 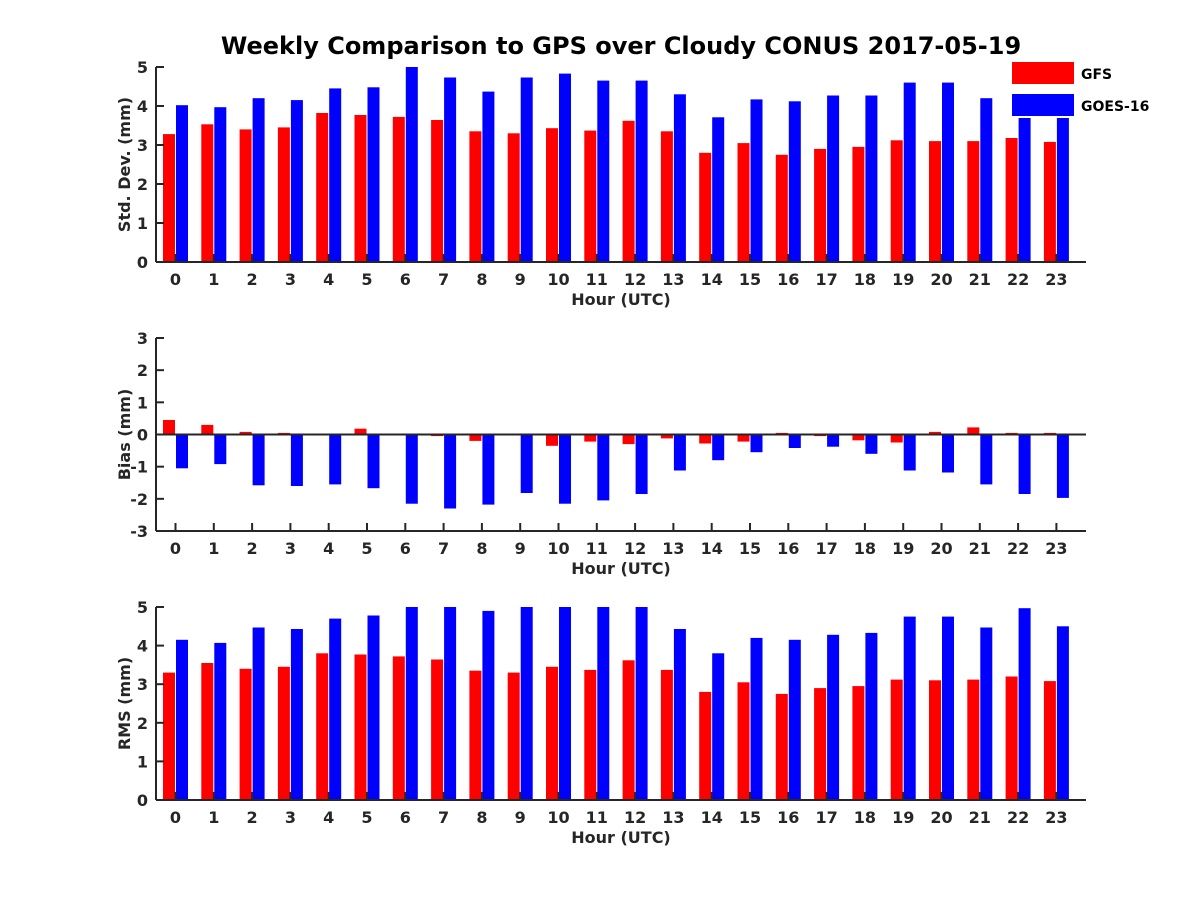 What do you see at coordinates (124, 435) in the screenshot?
I see `y-axis-label: Bias (mm)` at bounding box center [124, 435].